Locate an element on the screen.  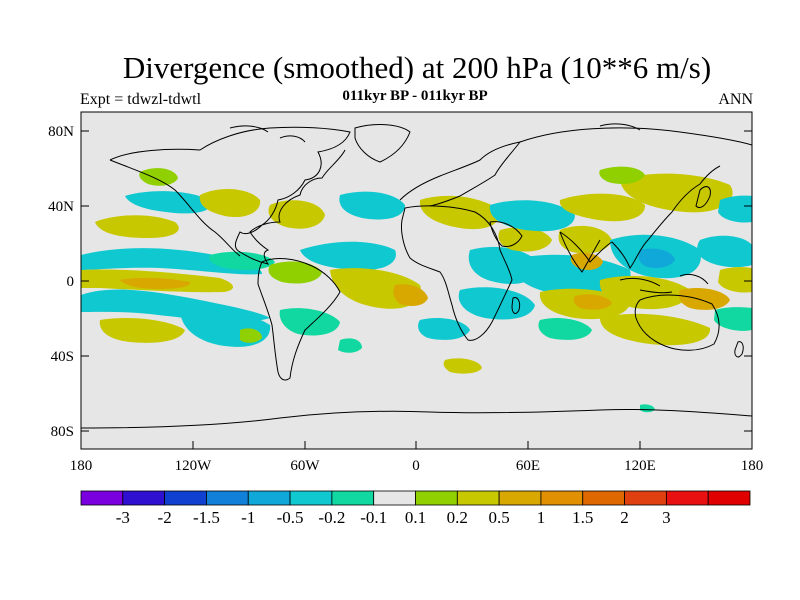
australia-coast is located at coordinates (677, 322).